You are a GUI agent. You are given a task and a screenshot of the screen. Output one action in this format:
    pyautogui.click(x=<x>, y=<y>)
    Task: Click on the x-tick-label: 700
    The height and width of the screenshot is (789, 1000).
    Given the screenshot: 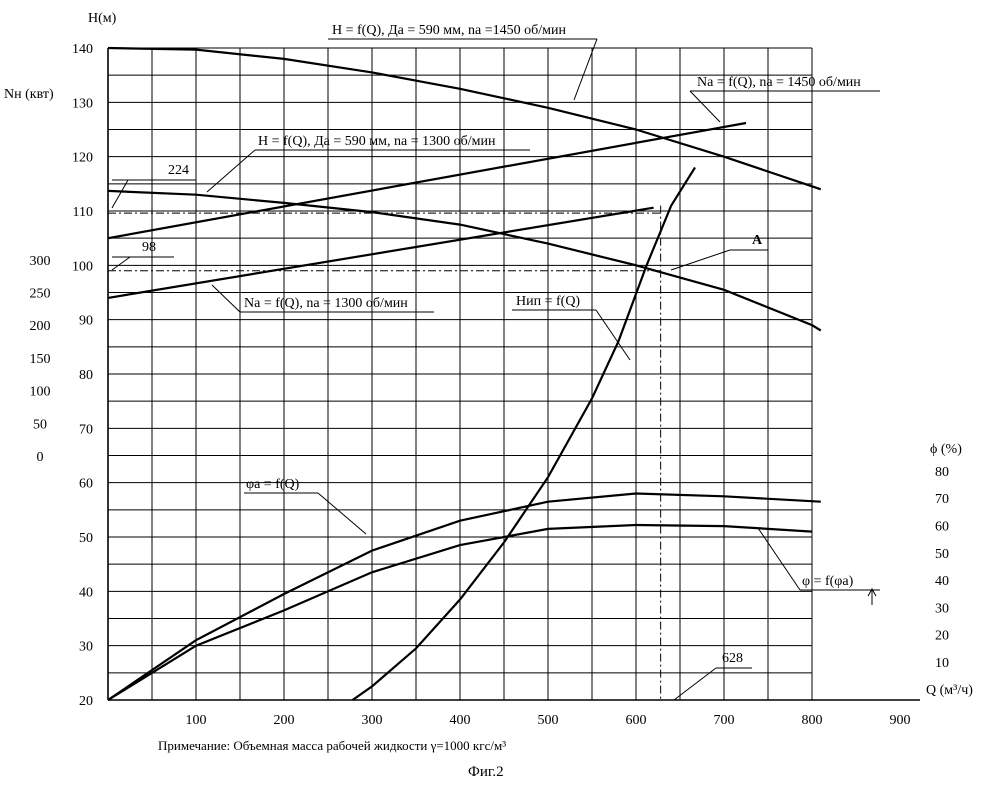 What is the action you would take?
    pyautogui.click(x=724, y=720)
    